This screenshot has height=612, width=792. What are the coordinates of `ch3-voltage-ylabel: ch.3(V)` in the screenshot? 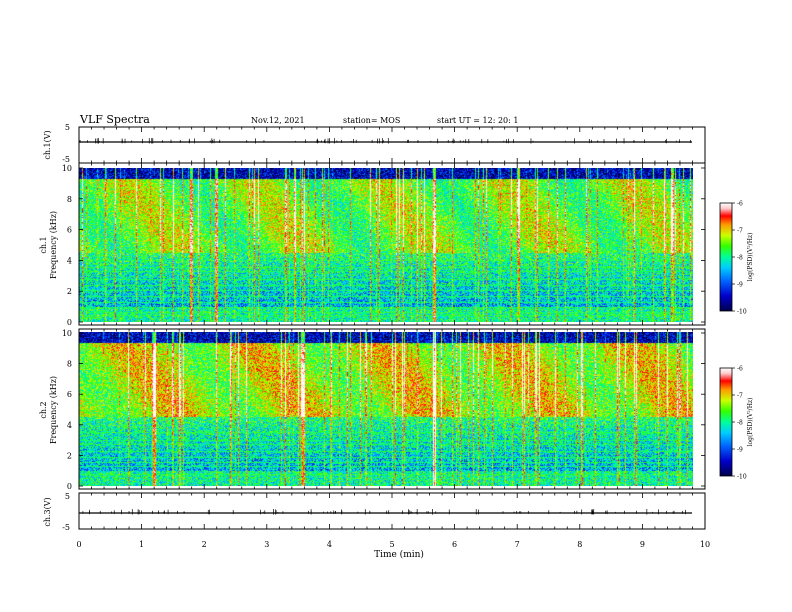 It's located at (47, 511).